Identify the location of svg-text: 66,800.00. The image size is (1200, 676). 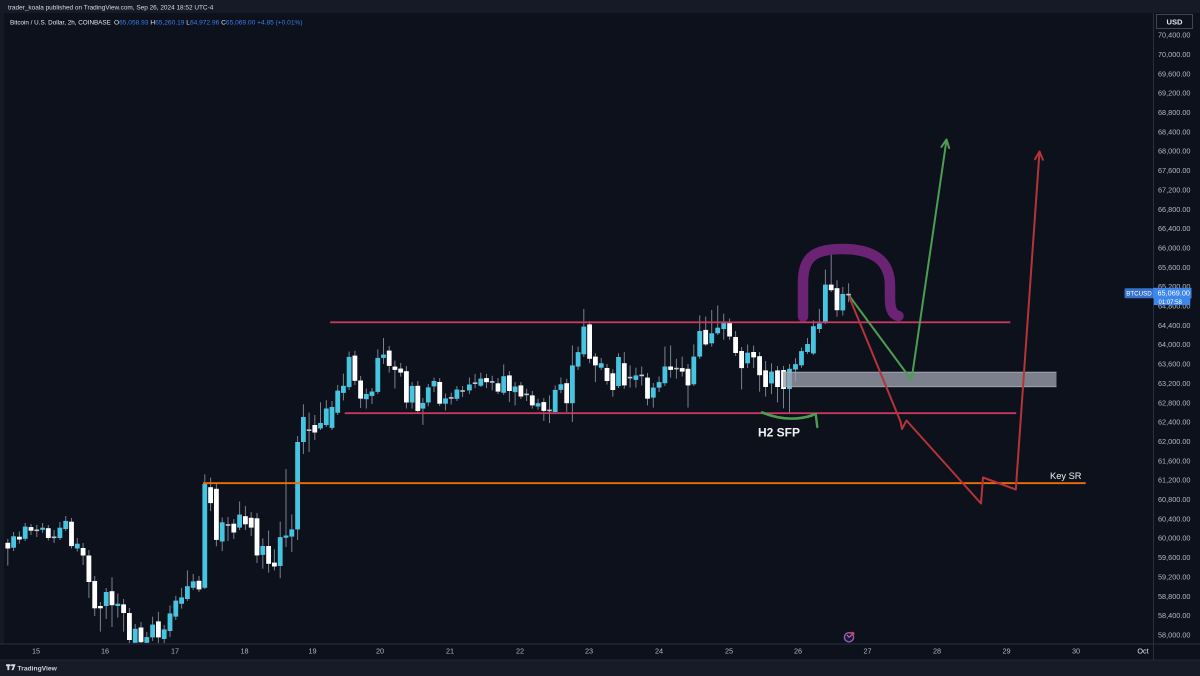
(1174, 209).